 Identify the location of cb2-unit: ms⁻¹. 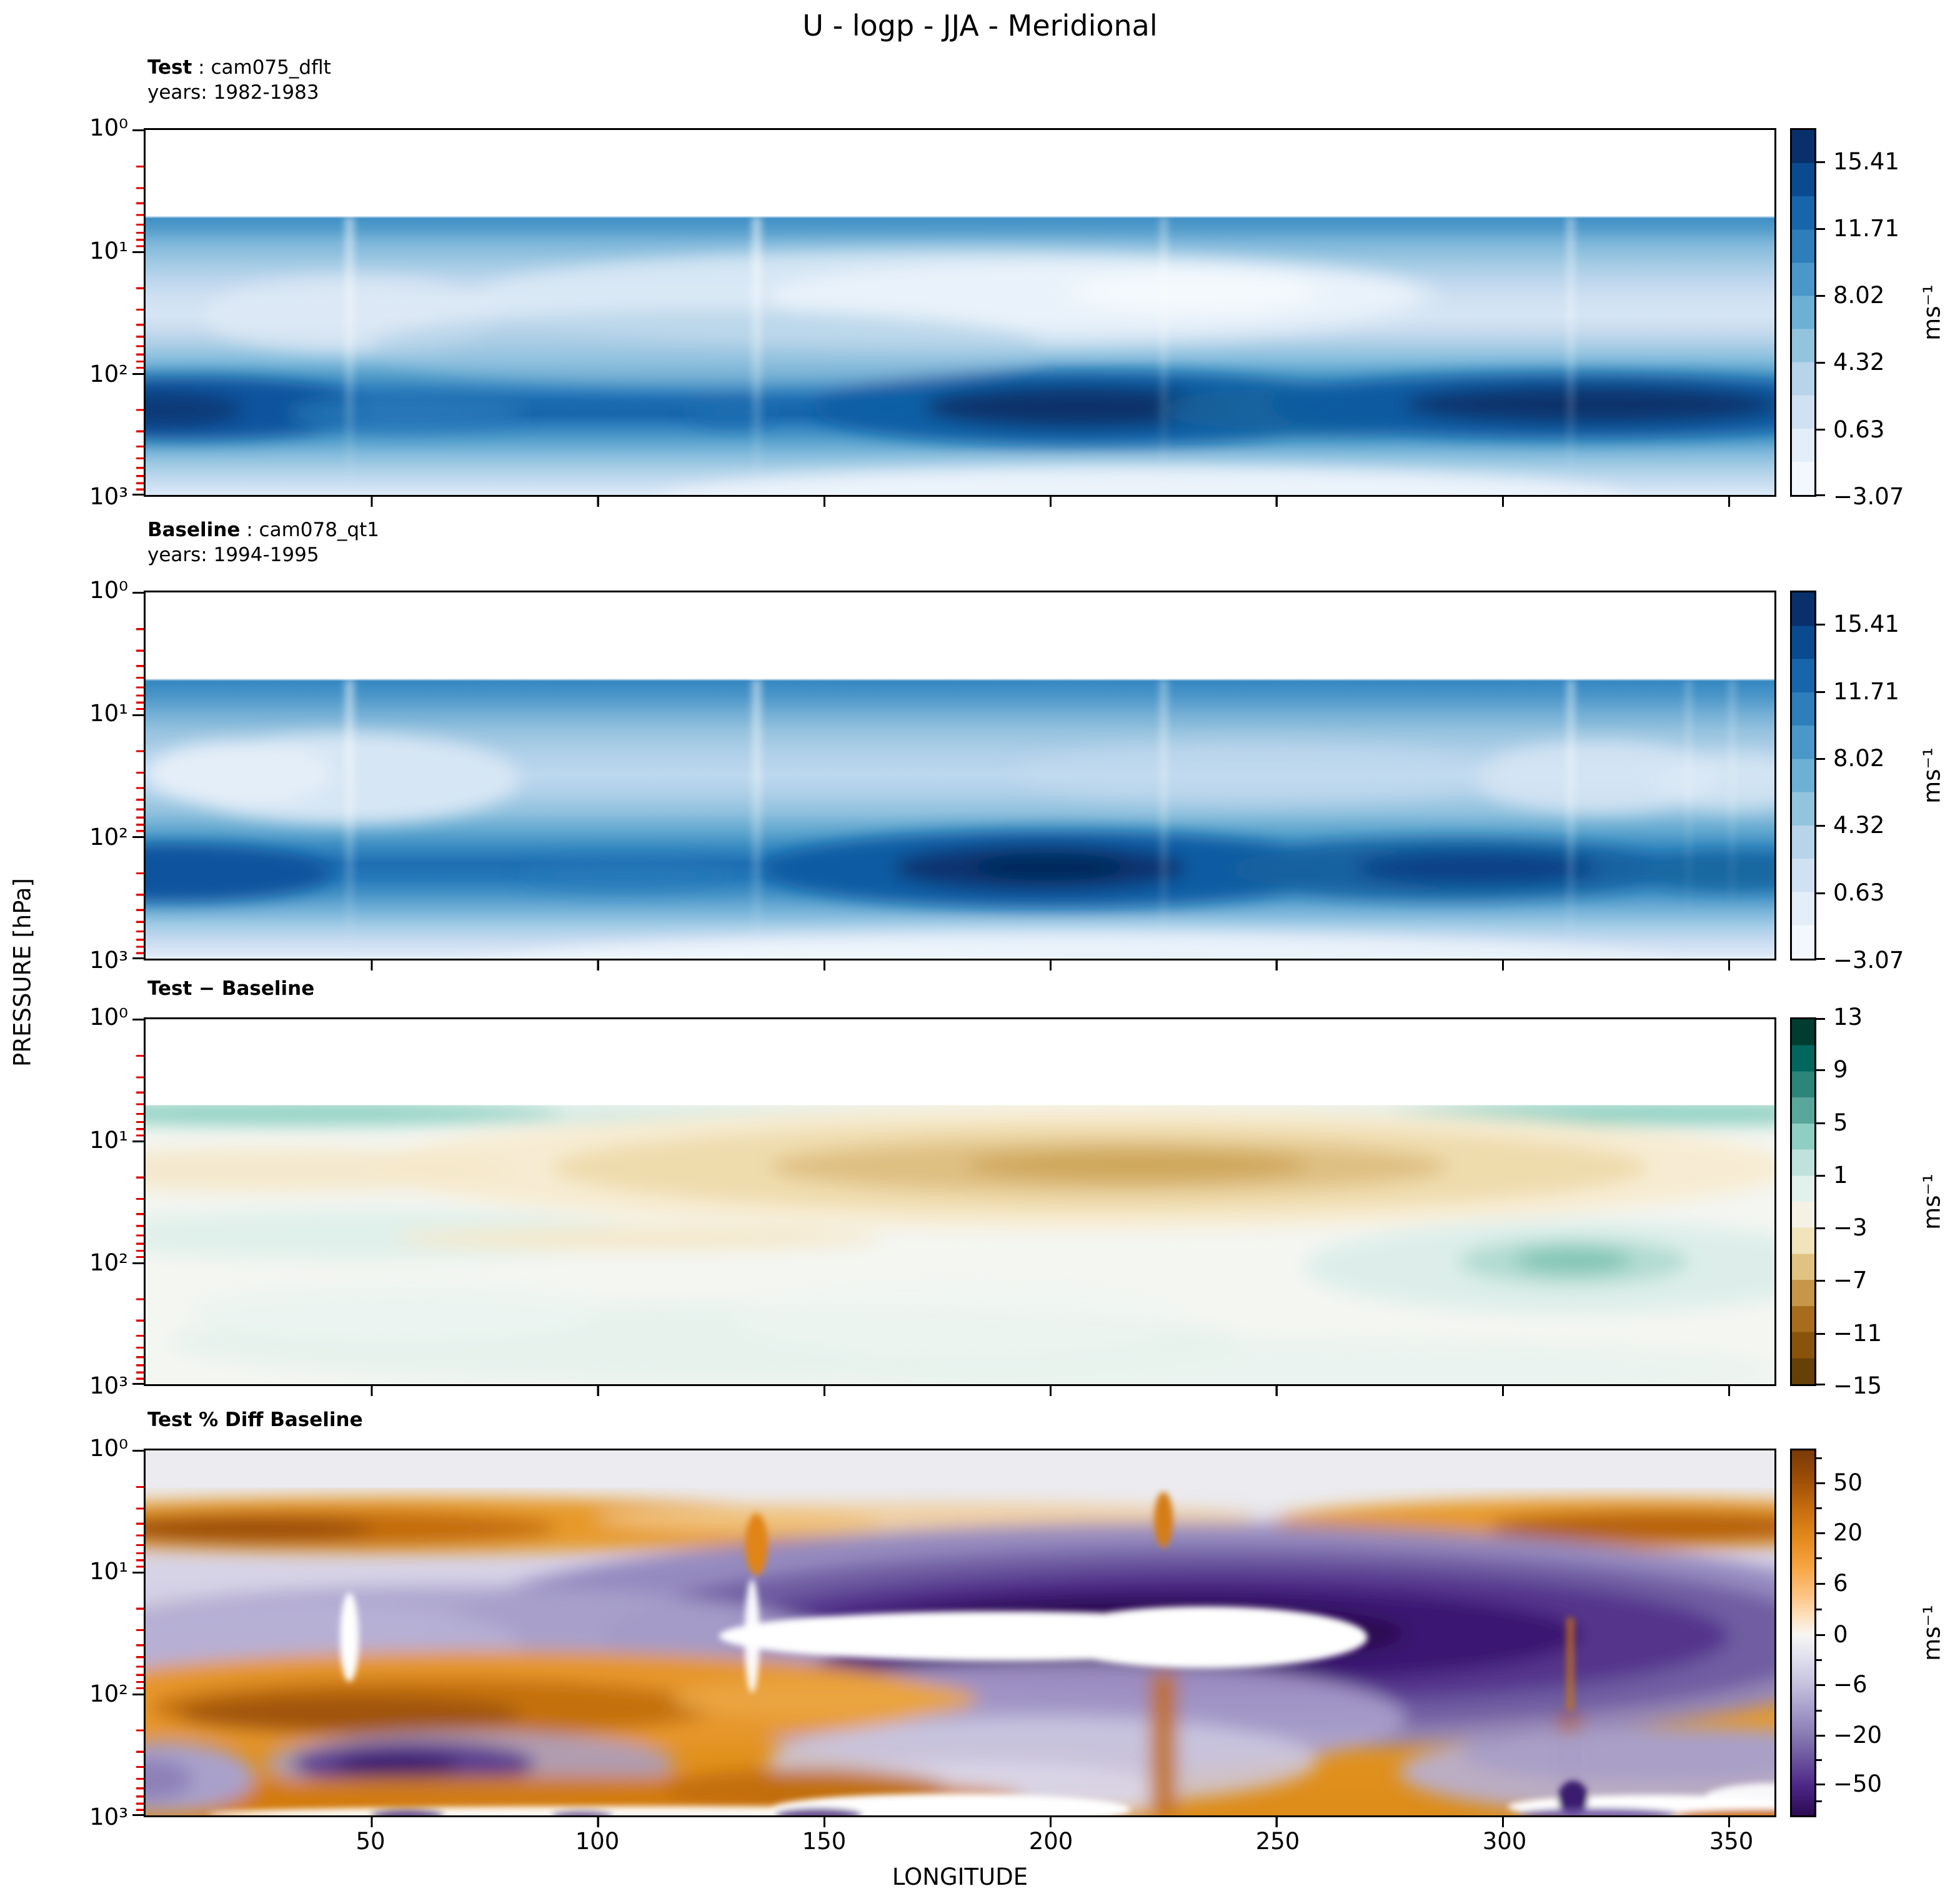
(1932, 776).